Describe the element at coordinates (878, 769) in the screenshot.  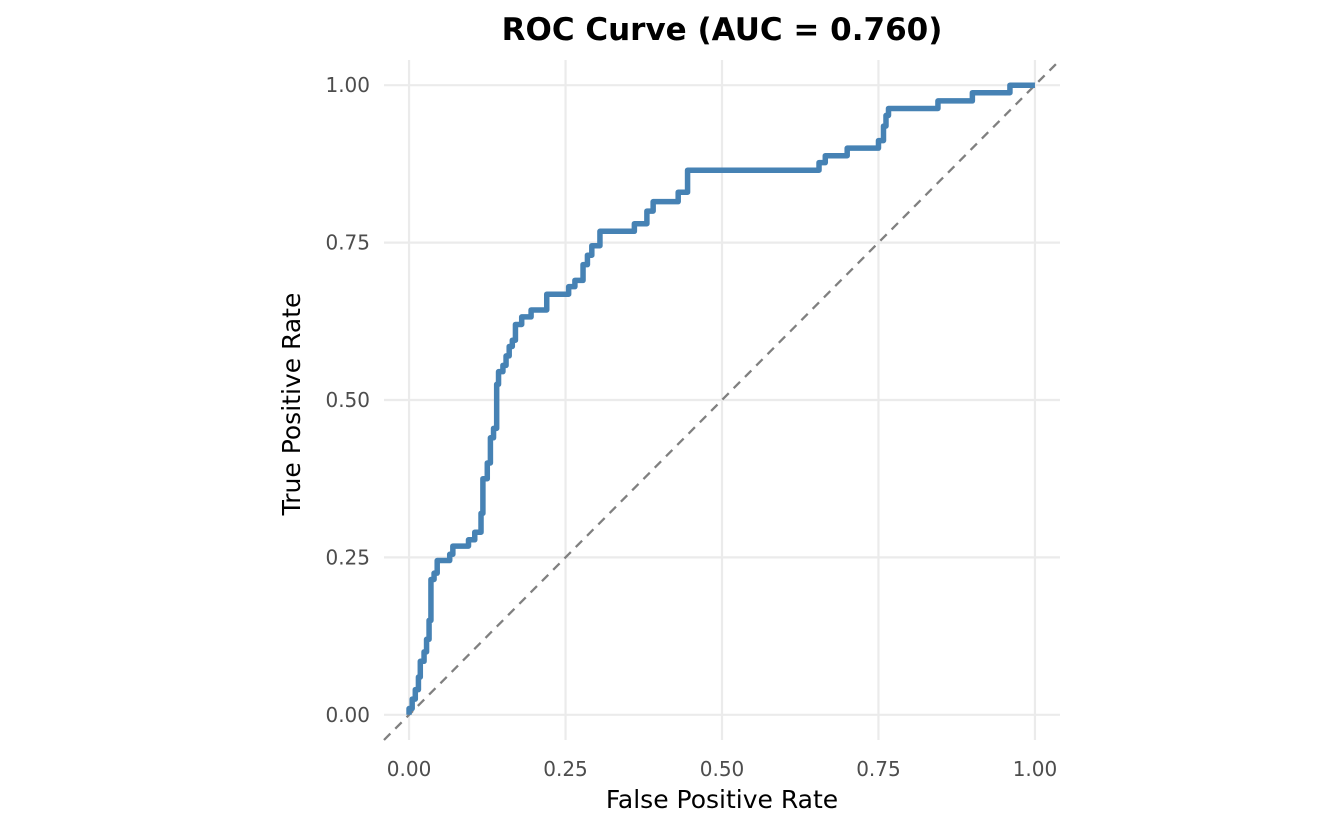
I see `x-tick-label: 0.75` at that location.